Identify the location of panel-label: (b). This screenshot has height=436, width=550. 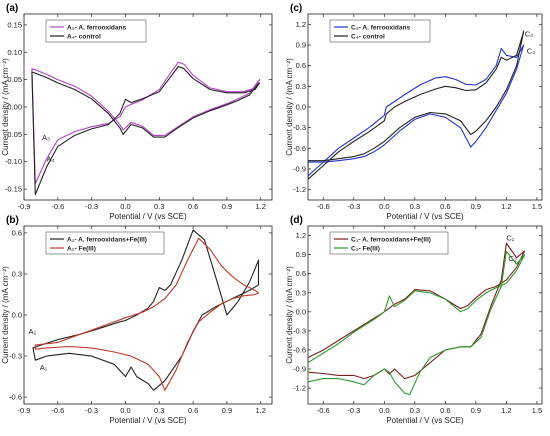
(12, 220).